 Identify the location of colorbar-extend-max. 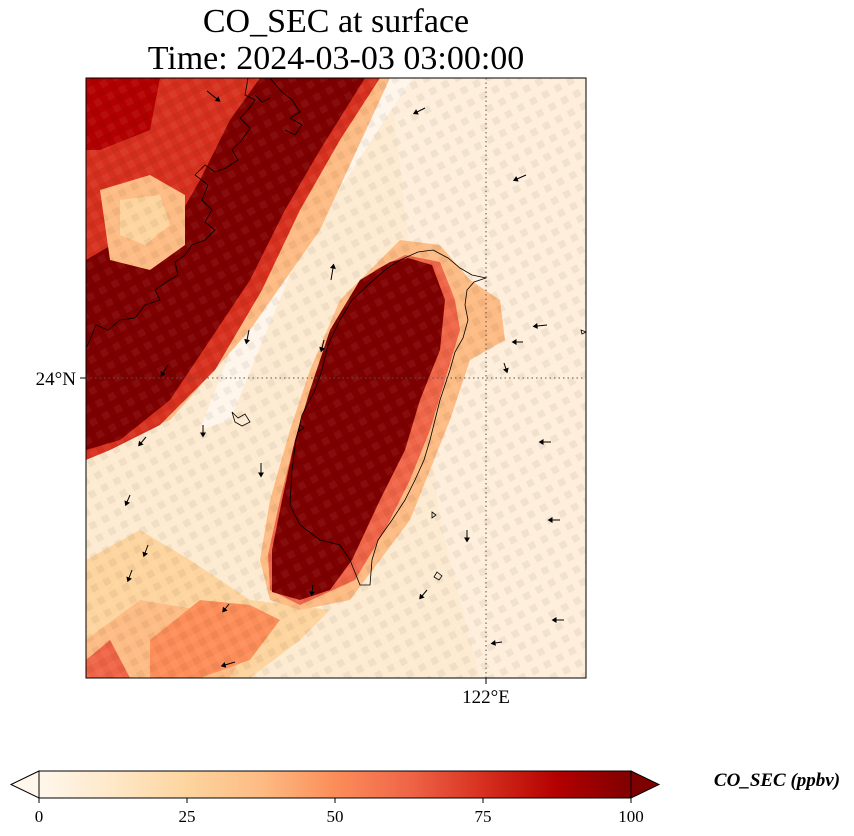
(645, 784).